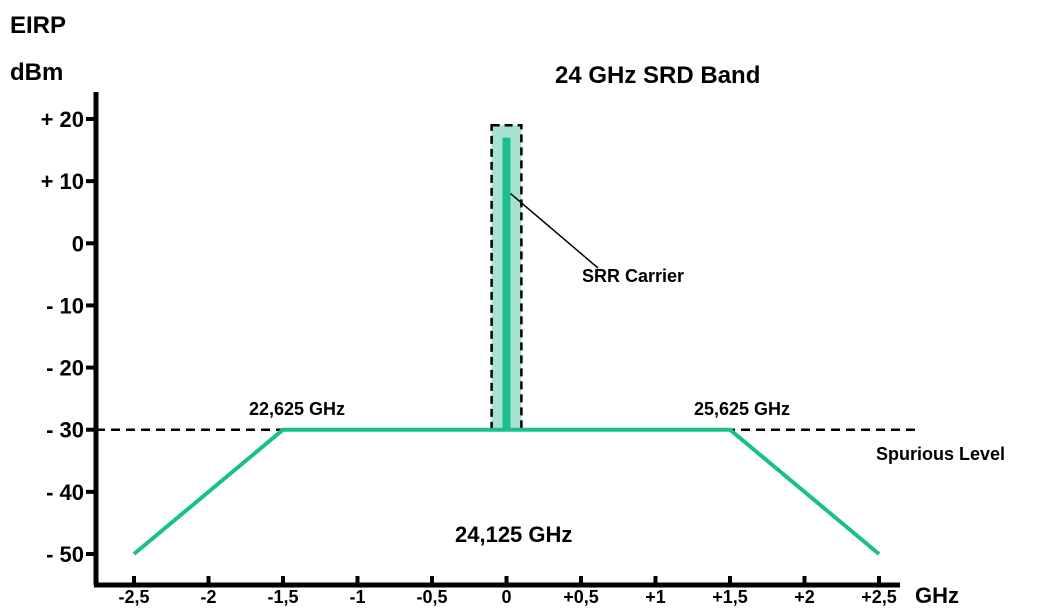 This screenshot has width=1056, height=608. What do you see at coordinates (658, 75) in the screenshot?
I see `chart-title: 24 GHz SRD Band` at bounding box center [658, 75].